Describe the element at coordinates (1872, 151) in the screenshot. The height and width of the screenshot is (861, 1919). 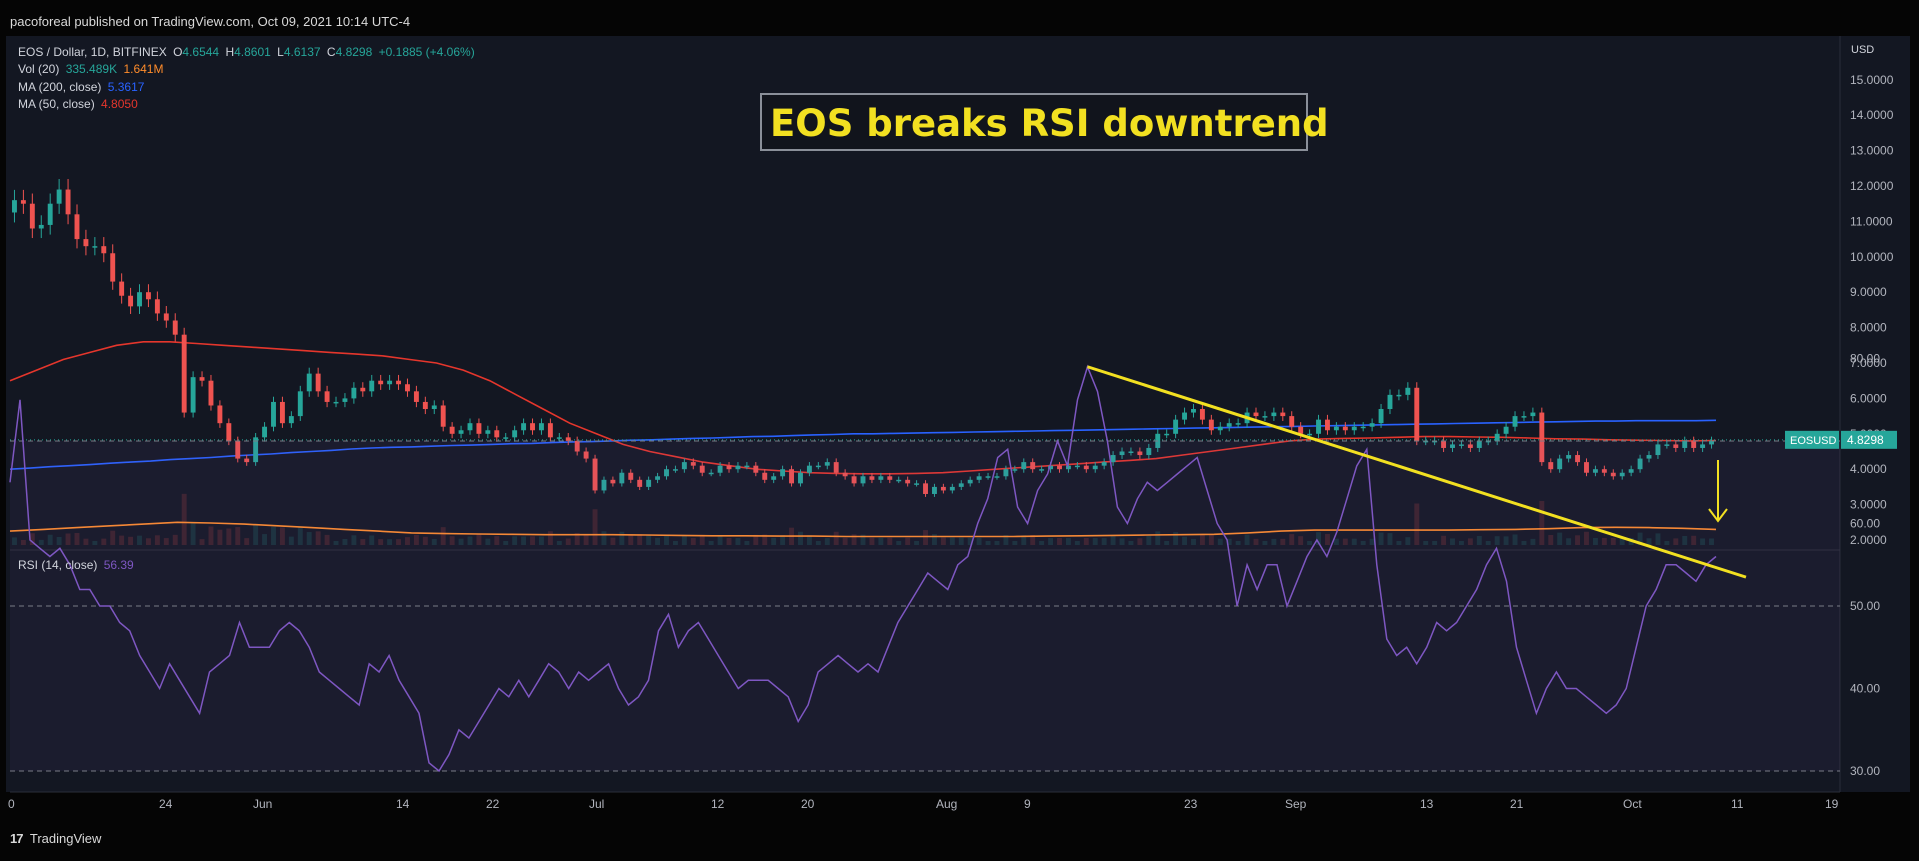
I see `price-tick-label: 13.0000` at that location.